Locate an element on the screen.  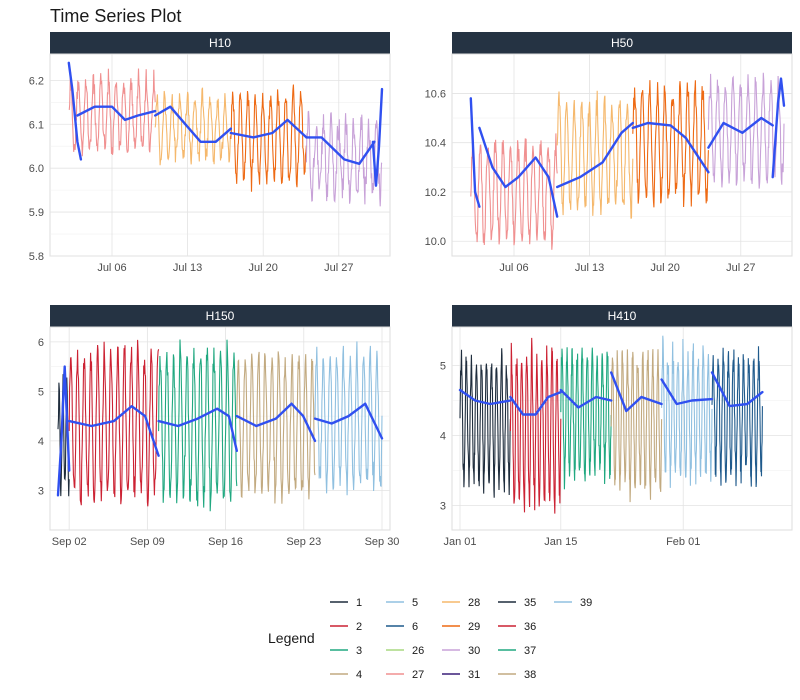
legend-label: 30 is located at coordinates (474, 651).